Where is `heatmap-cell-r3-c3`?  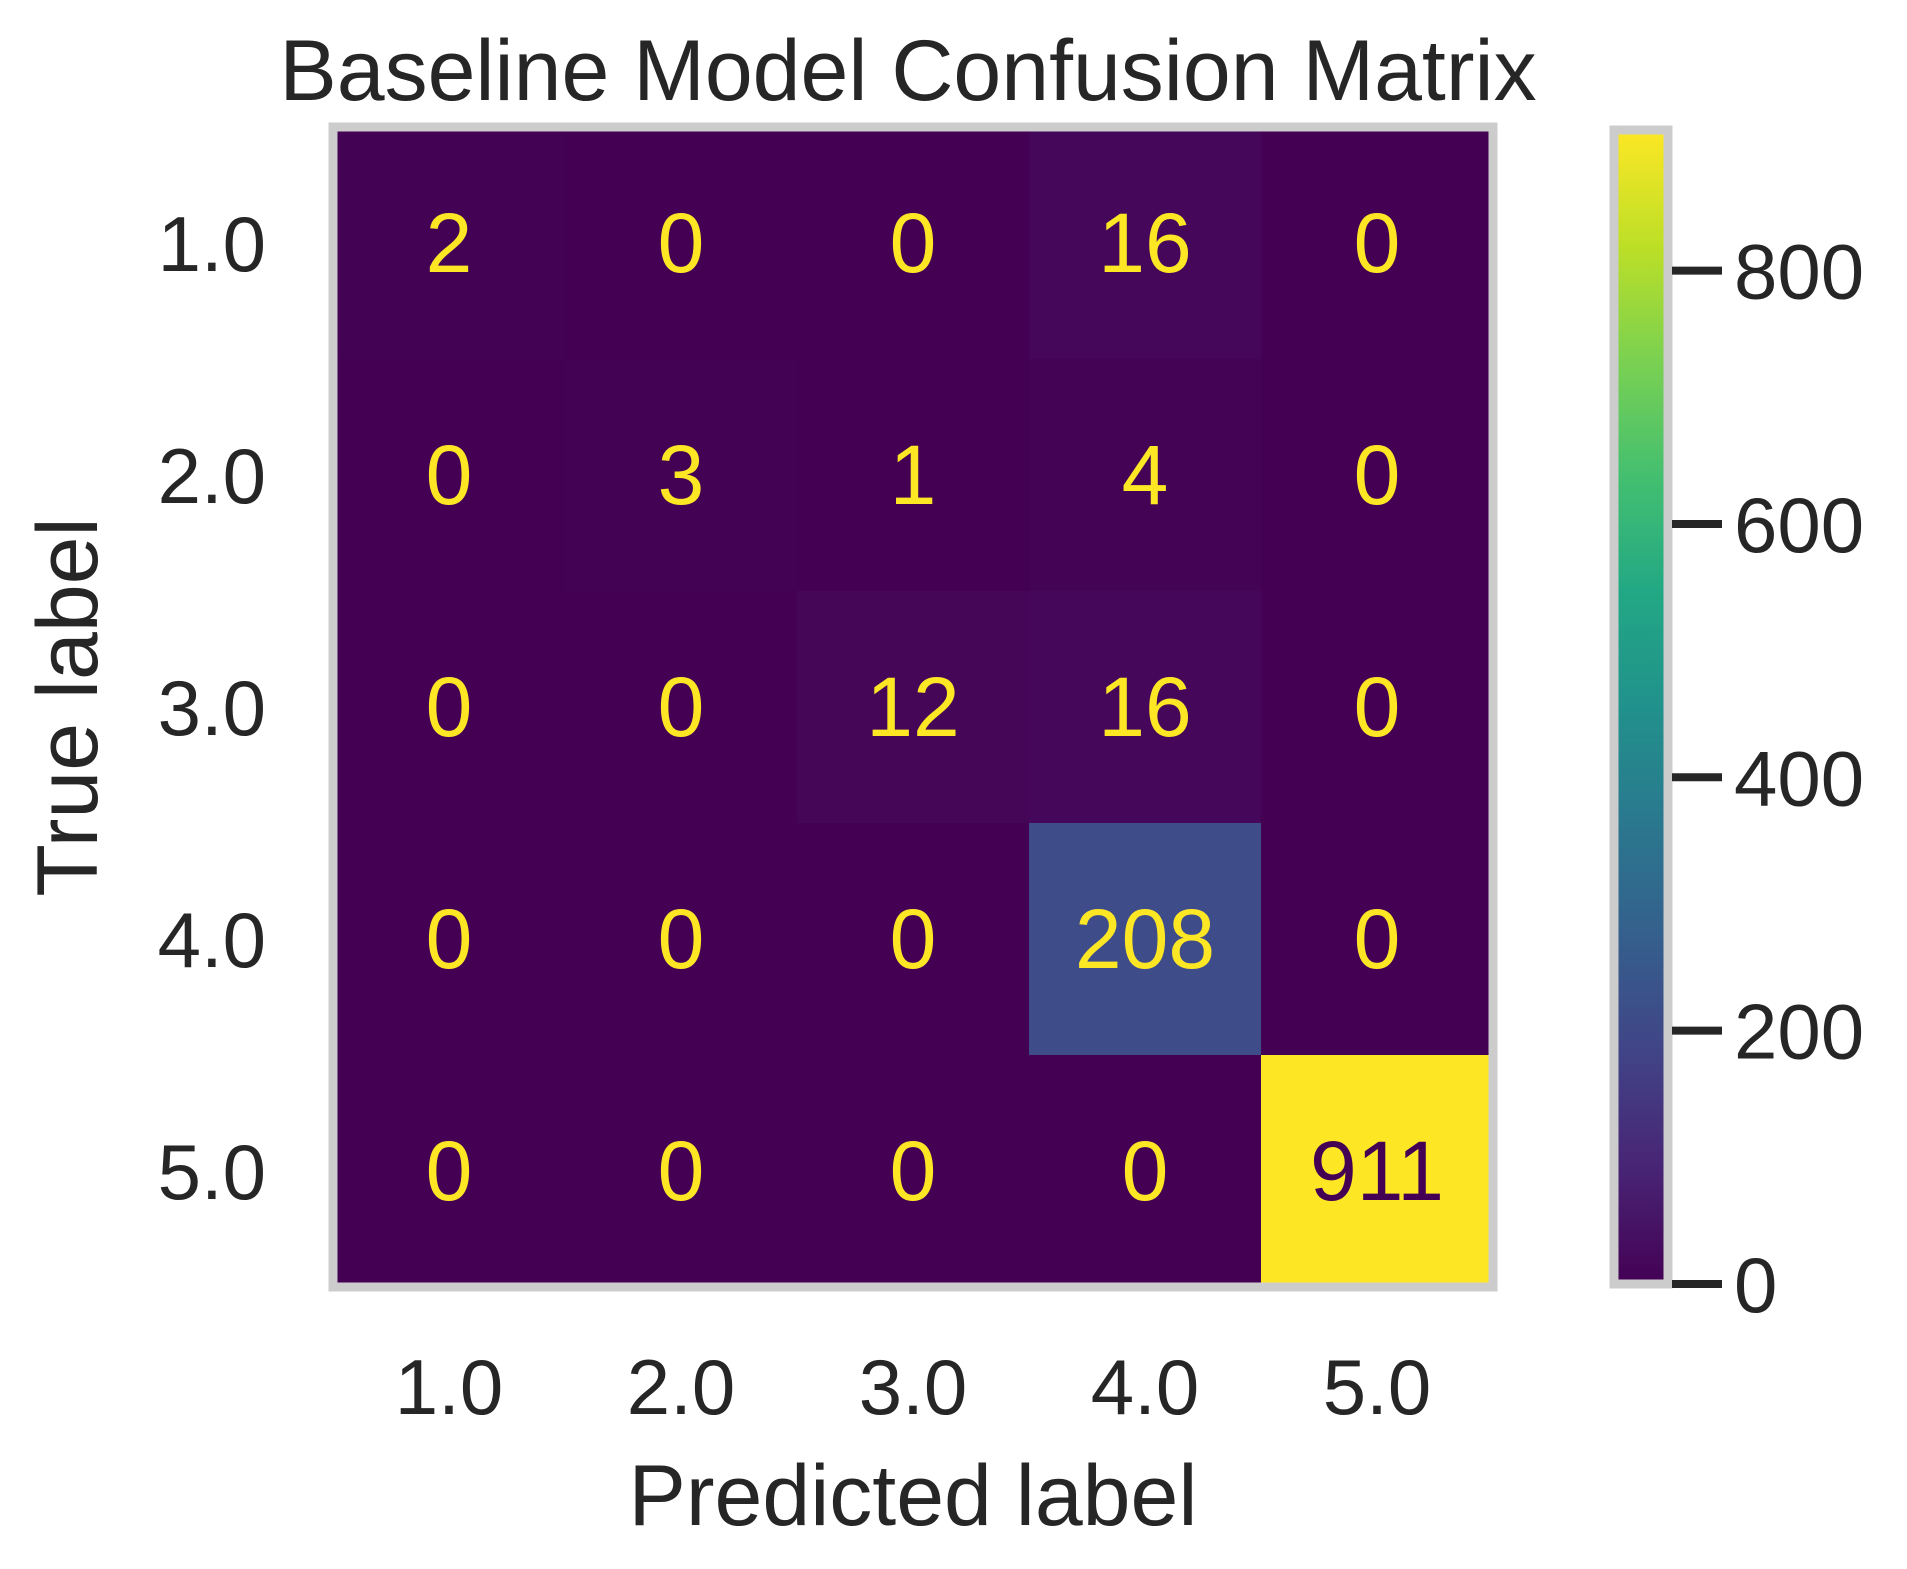 heatmap-cell-r3-c3 is located at coordinates (913, 707).